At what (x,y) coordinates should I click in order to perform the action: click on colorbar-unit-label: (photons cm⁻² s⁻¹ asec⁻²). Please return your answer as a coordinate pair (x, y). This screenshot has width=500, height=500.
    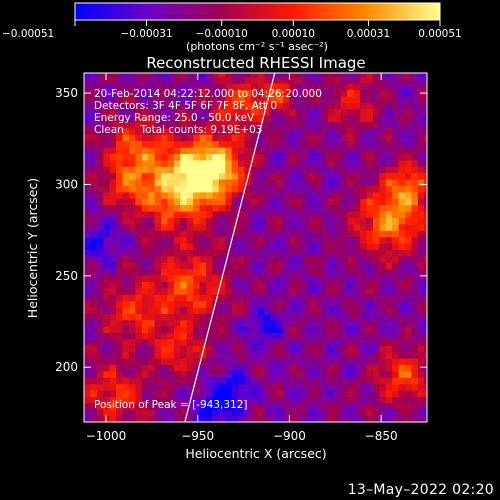
    Looking at the image, I should click on (257, 46).